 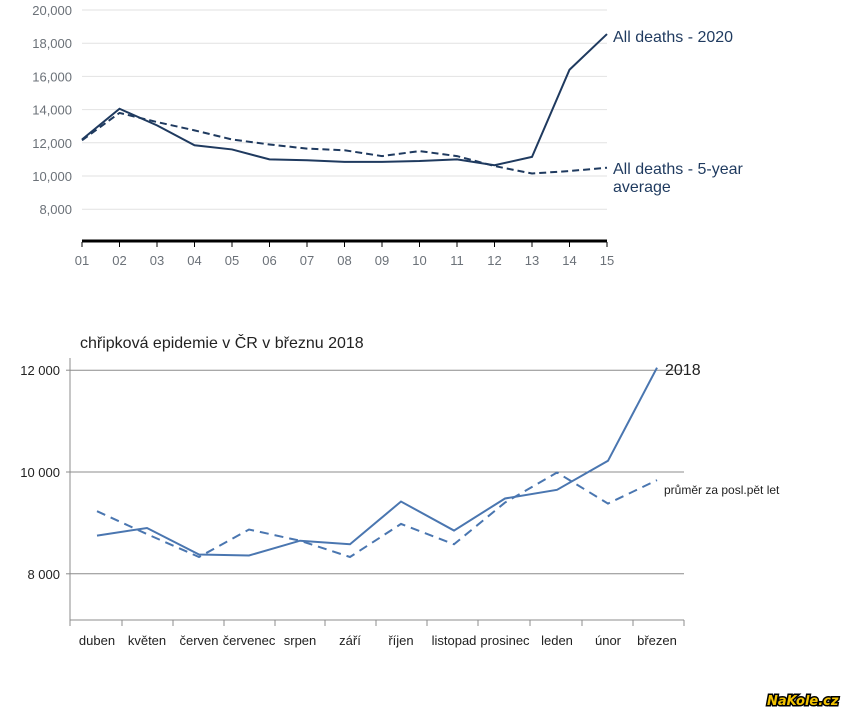 What do you see at coordinates (198, 640) in the screenshot?
I see `x-tick-label: červen` at bounding box center [198, 640].